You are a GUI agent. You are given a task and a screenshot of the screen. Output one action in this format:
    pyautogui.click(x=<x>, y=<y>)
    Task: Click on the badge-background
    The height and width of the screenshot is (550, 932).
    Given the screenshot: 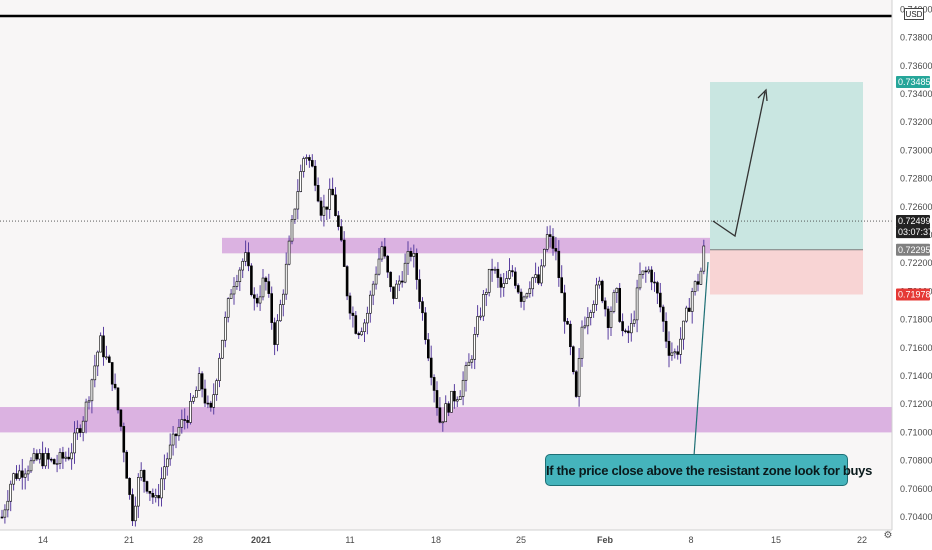 What is the action you would take?
    pyautogui.click(x=913, y=82)
    